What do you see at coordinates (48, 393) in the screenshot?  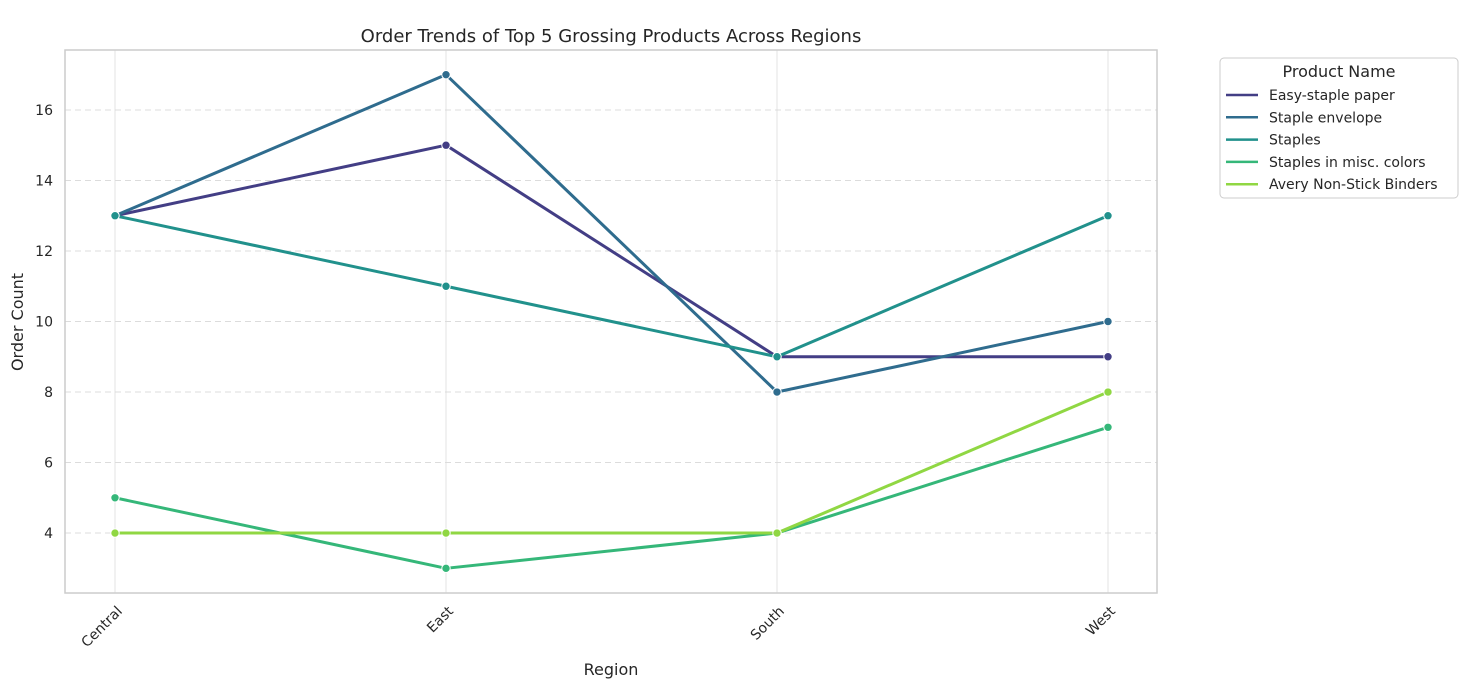 I see `y-tick-label: 8` at bounding box center [48, 393].